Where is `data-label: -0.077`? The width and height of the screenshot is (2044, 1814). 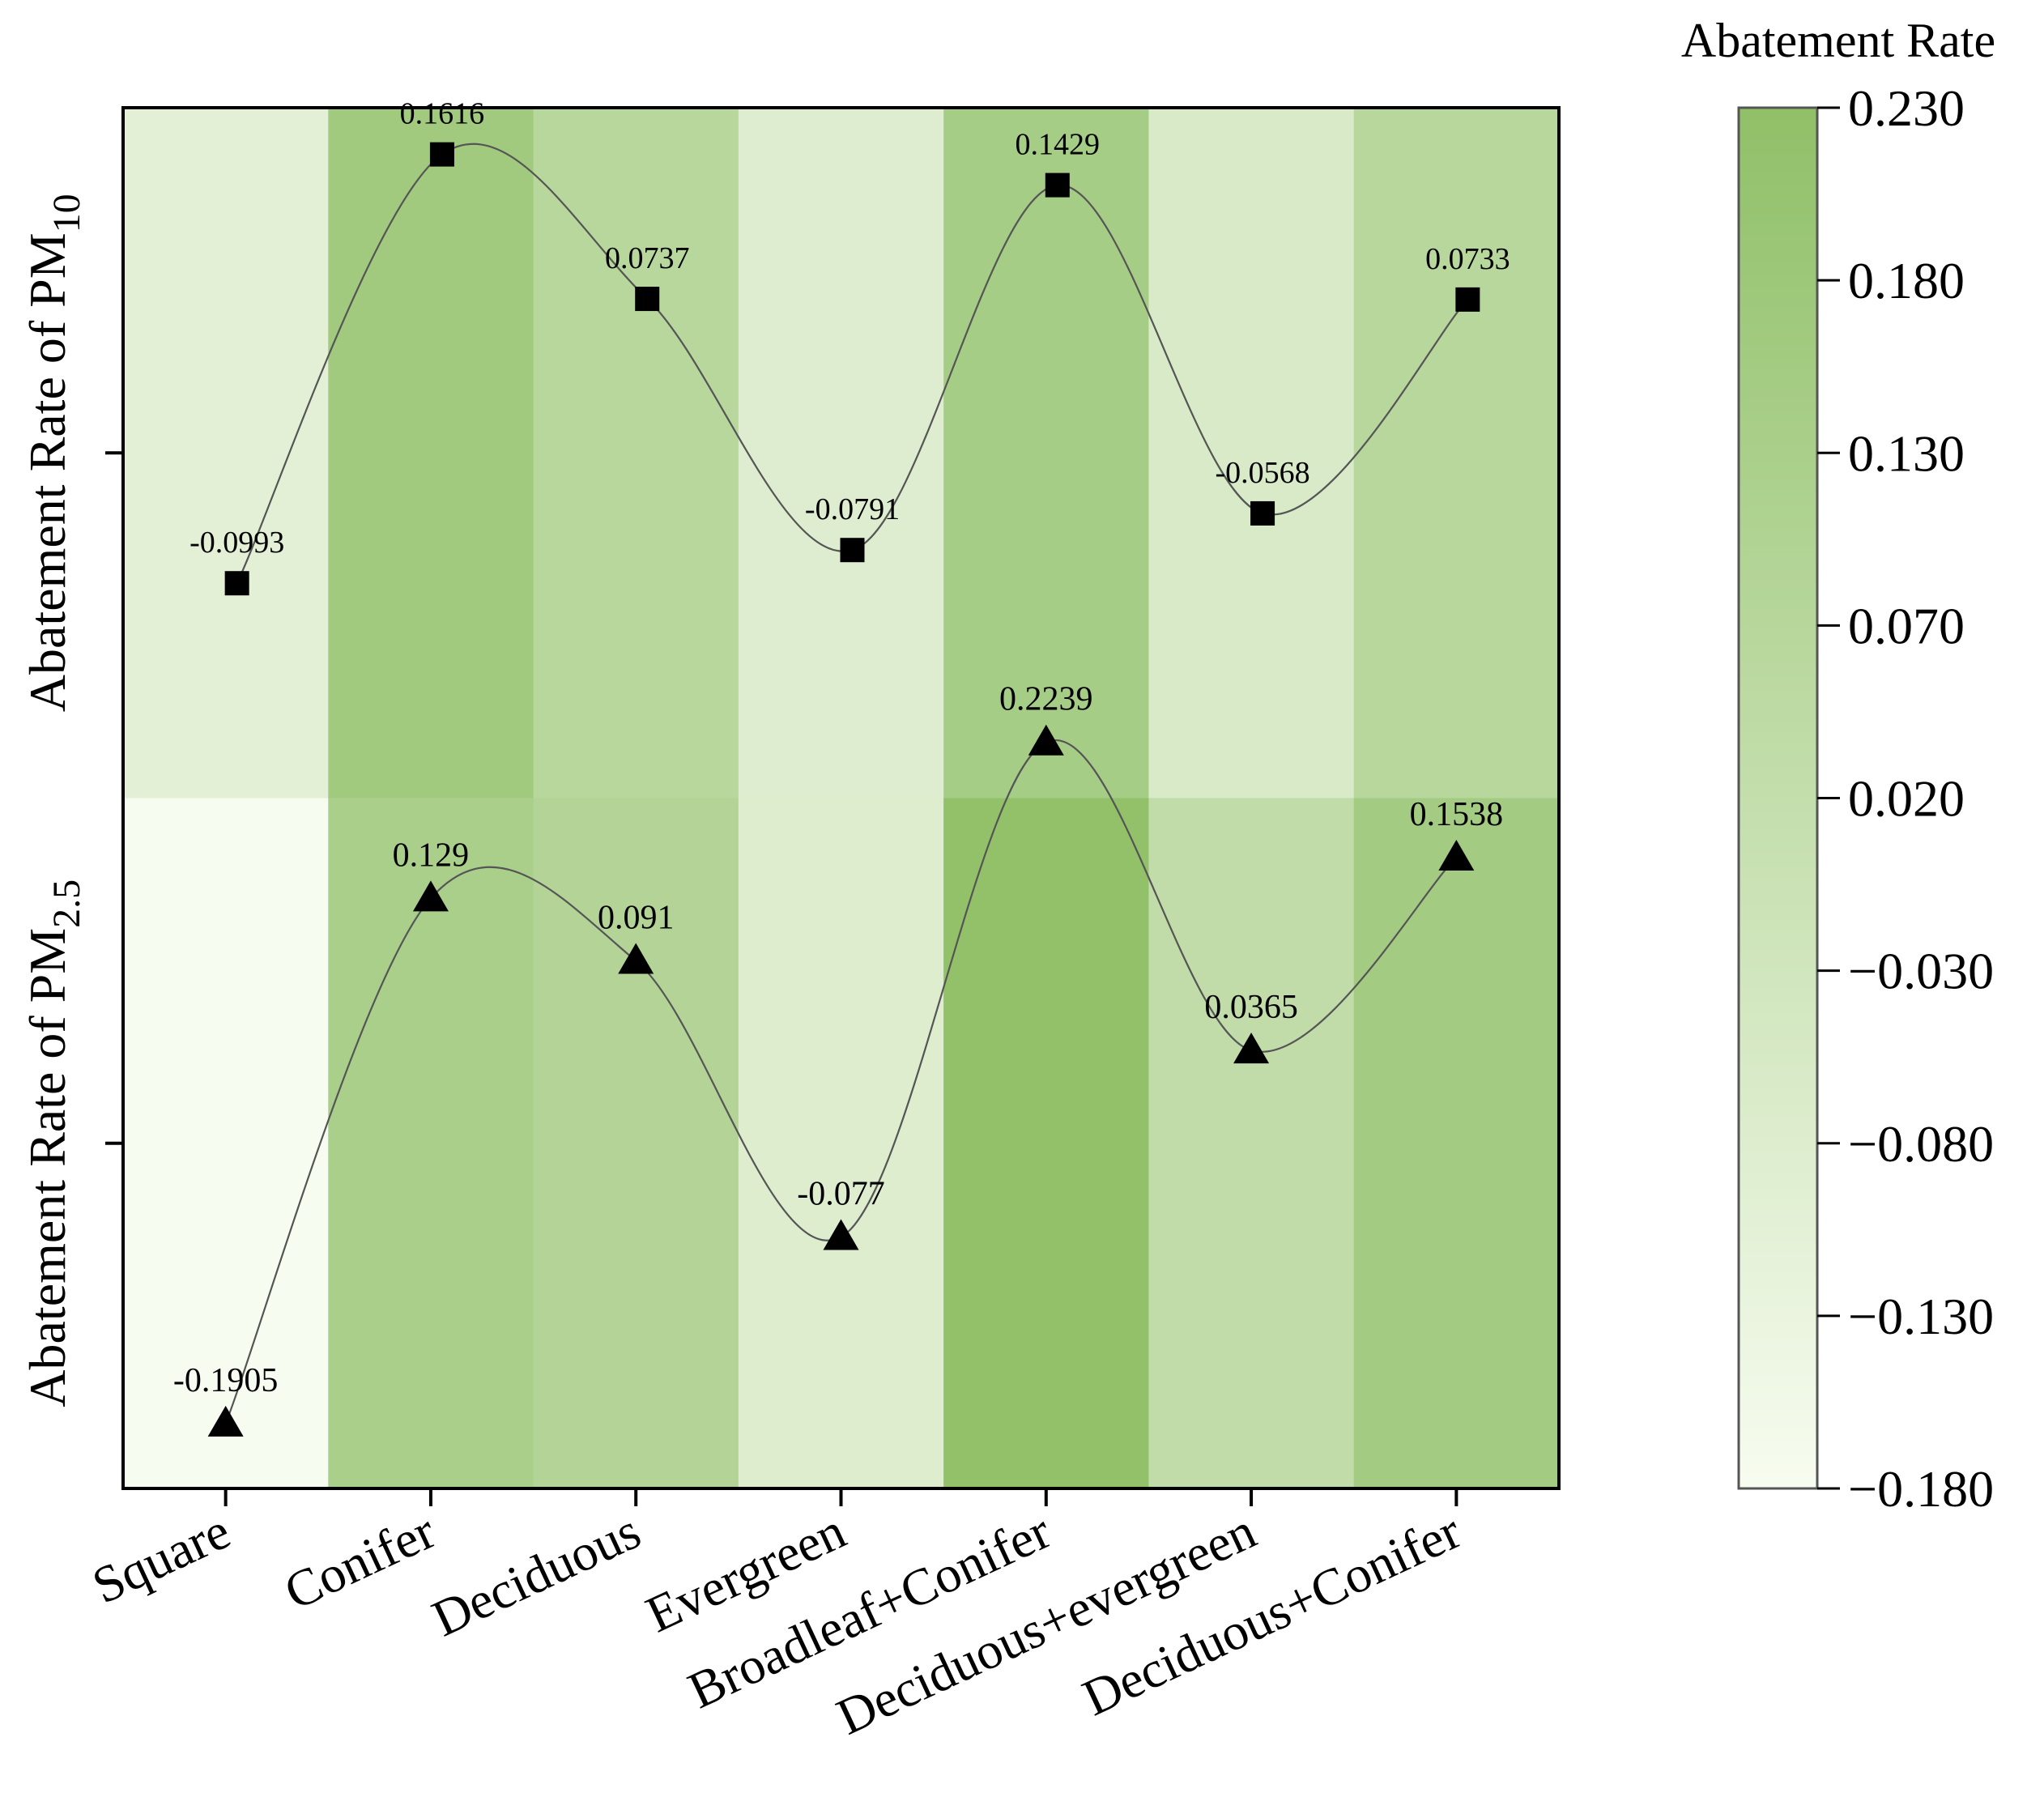 data-label: -0.077 is located at coordinates (841, 1193).